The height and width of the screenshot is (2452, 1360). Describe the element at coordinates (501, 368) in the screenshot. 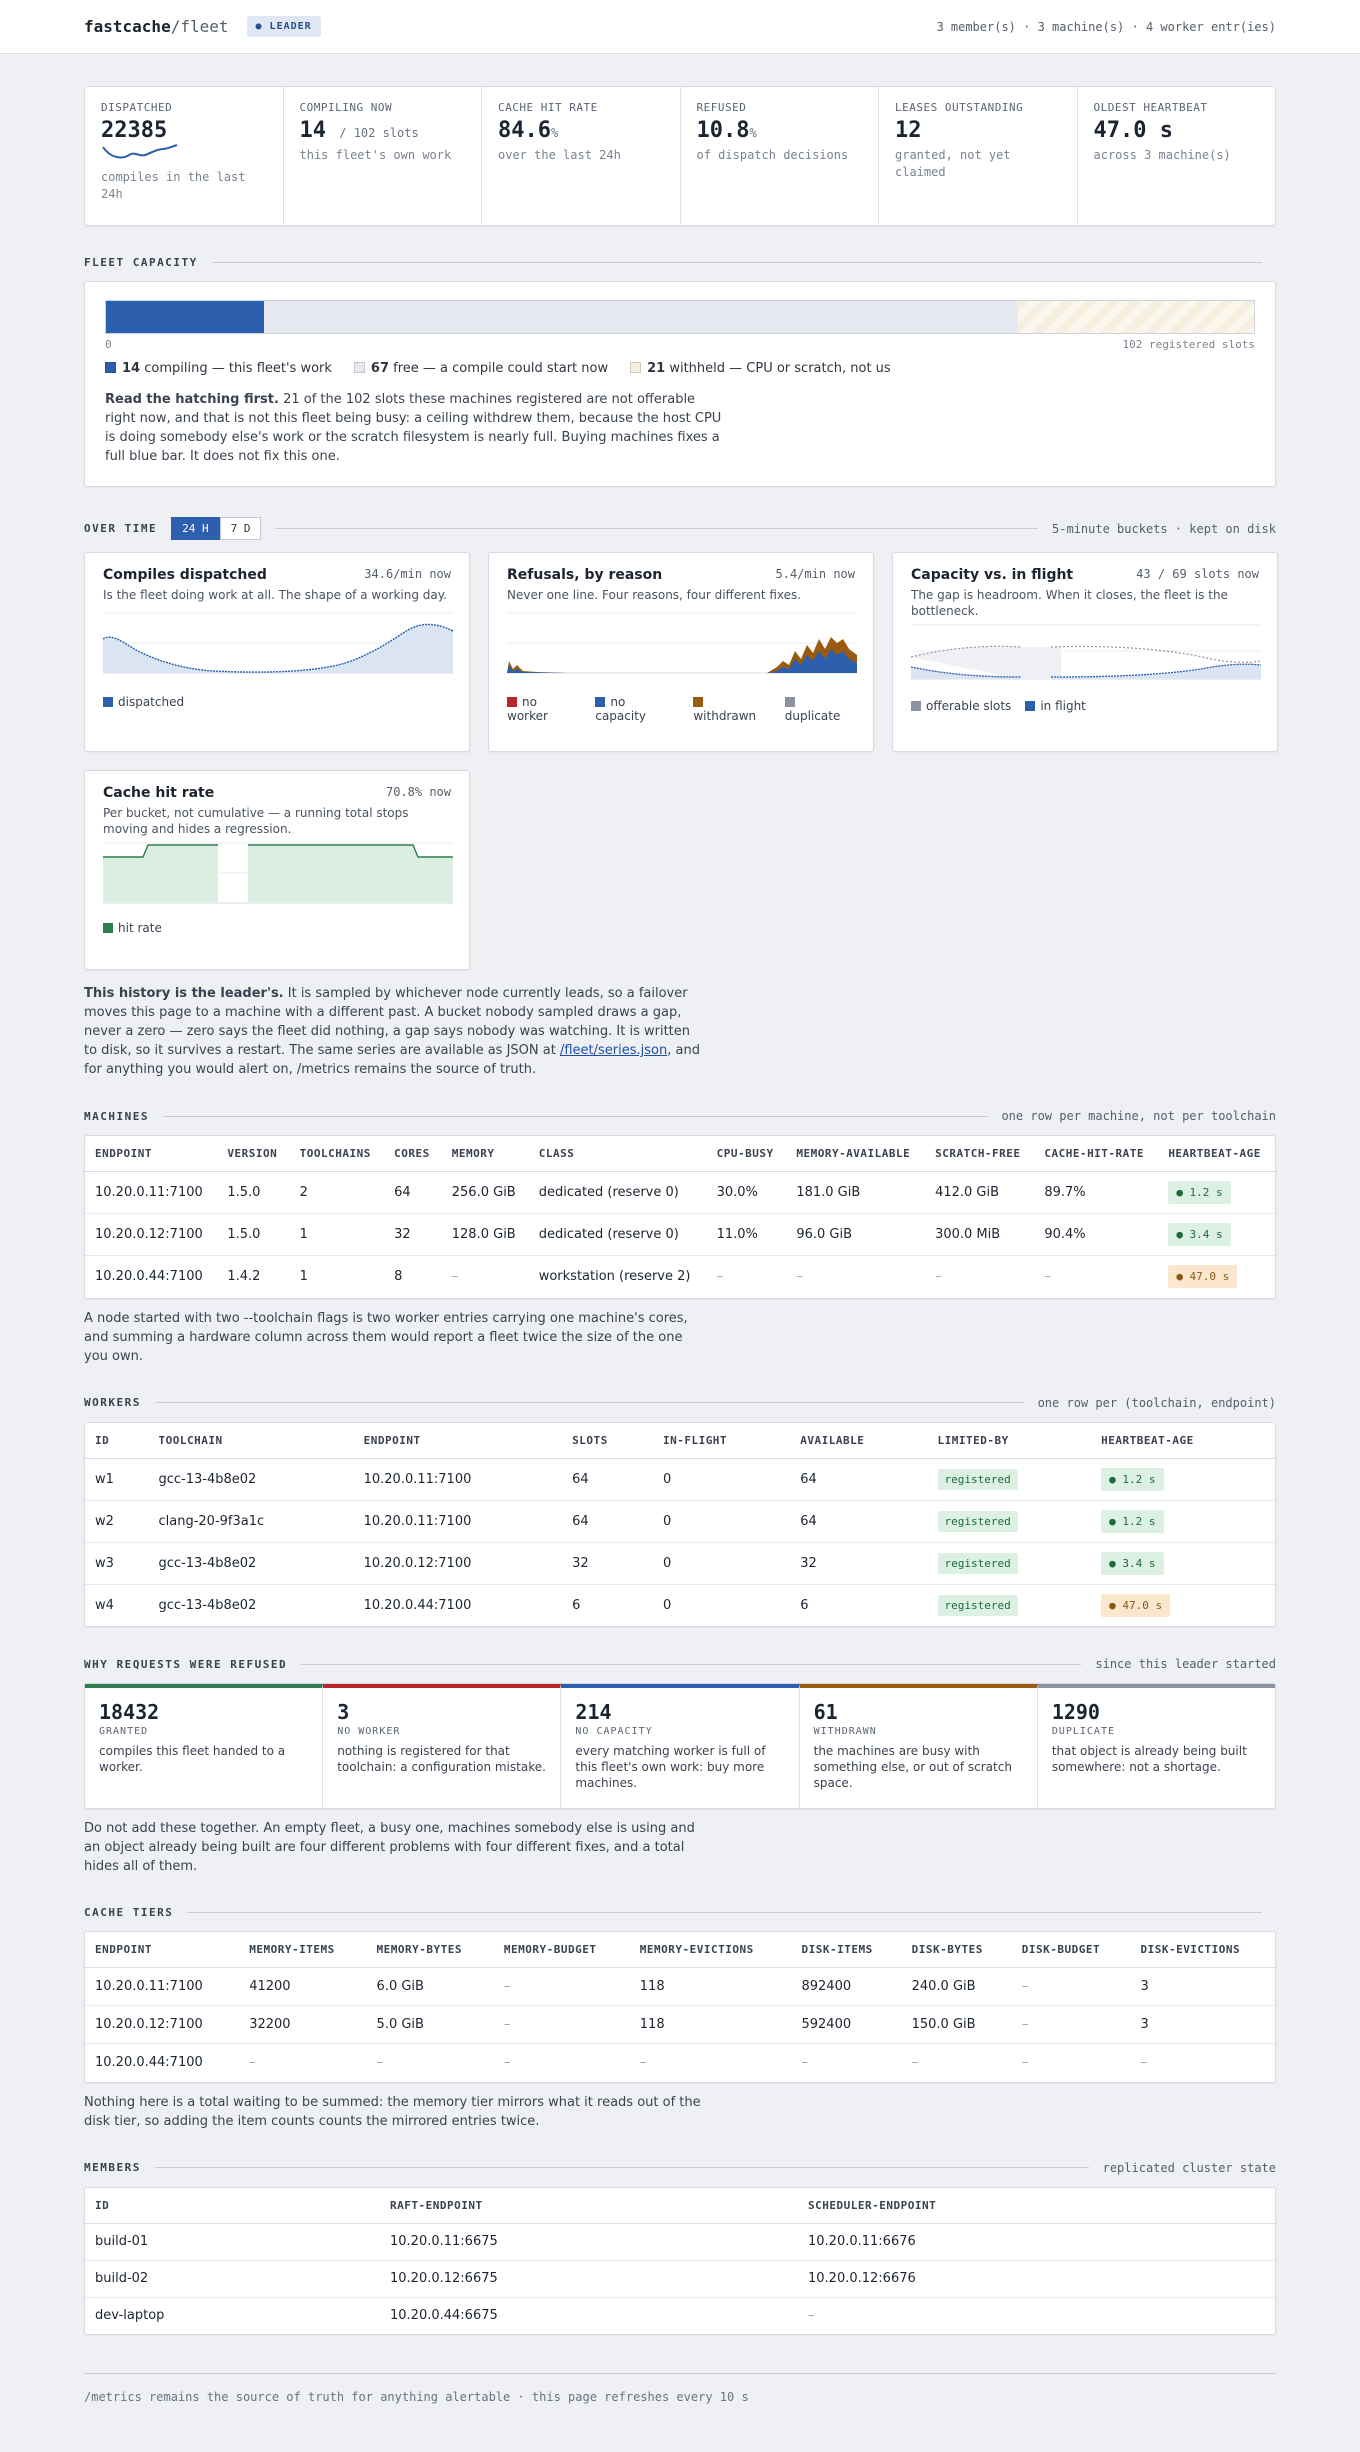

I see `legend-text: free — a compile could start now` at that location.